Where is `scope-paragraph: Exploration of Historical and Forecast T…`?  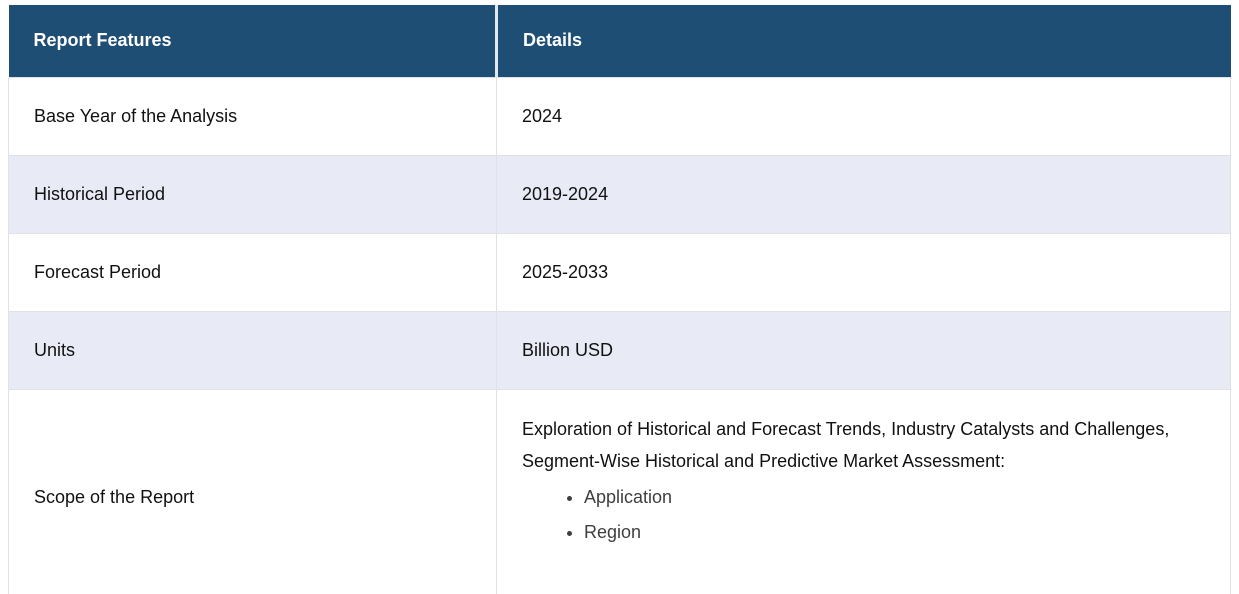 scope-paragraph: Exploration of Historical and Forecast T… is located at coordinates (846, 444).